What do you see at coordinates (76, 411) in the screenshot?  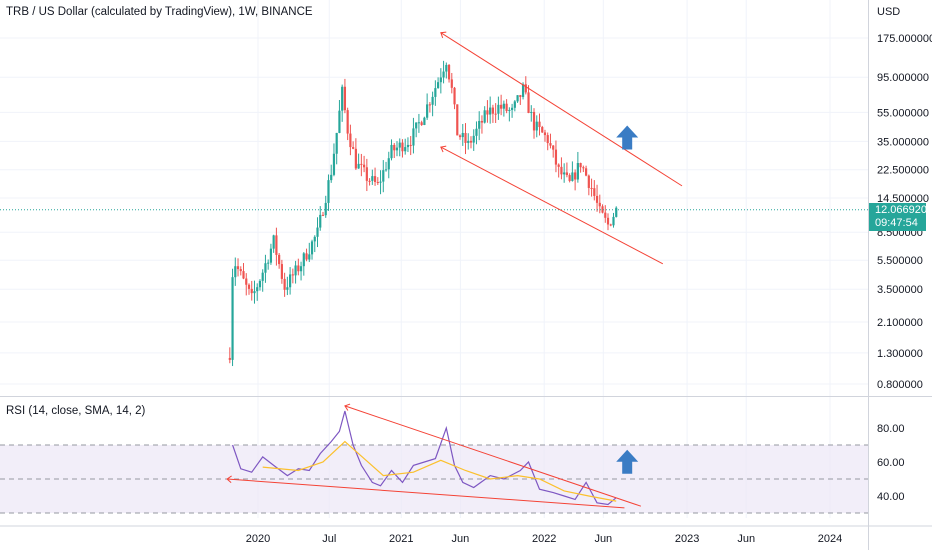 I see `rsi-title: RSI (14, close, SMA, 14, 2)` at bounding box center [76, 411].